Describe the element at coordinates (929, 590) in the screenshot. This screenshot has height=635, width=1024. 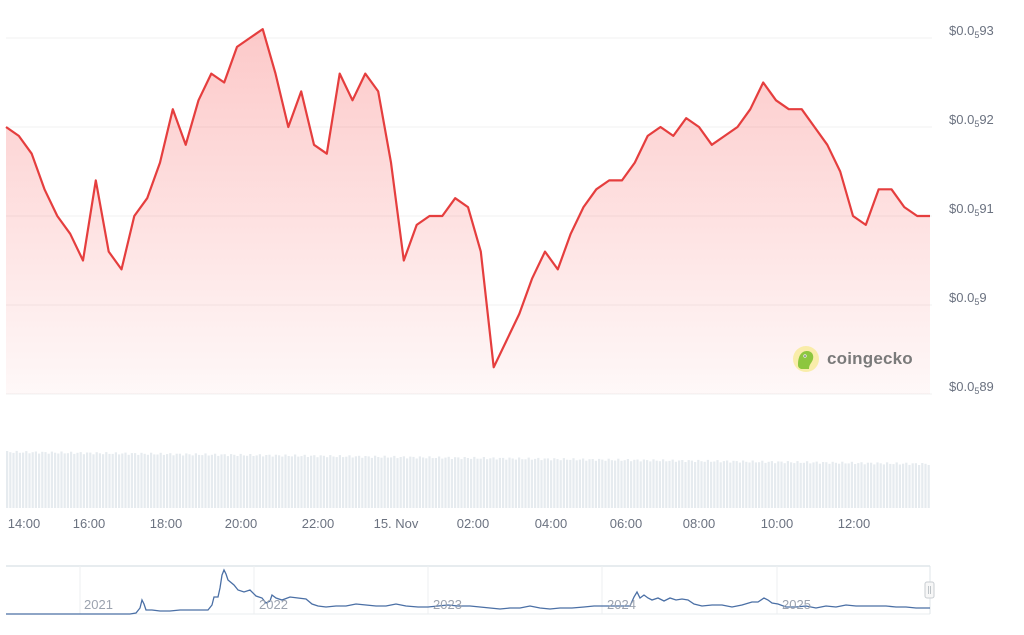
I see `navigator-handle` at that location.